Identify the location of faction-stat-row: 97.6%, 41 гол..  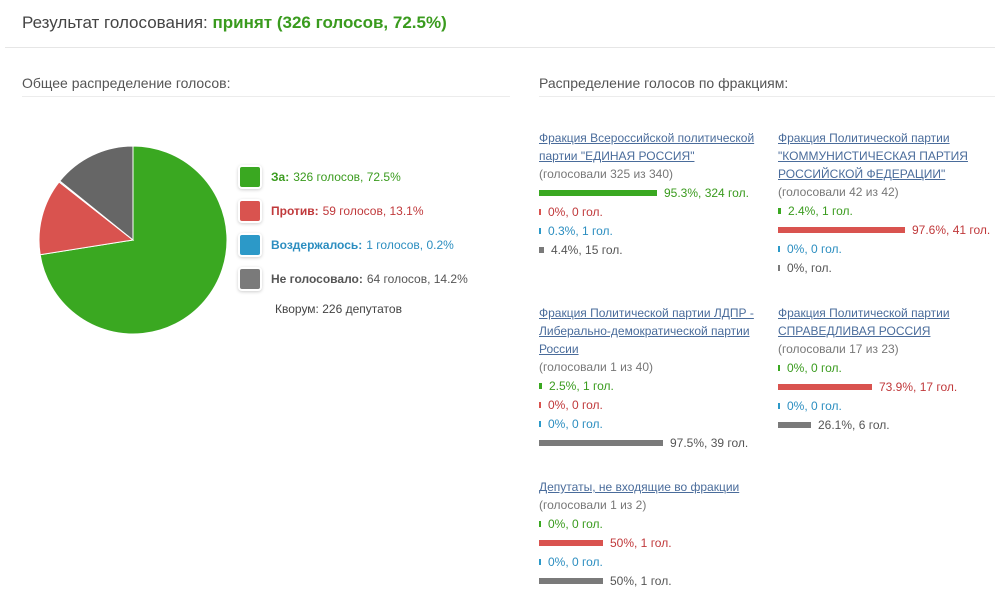
(888, 229).